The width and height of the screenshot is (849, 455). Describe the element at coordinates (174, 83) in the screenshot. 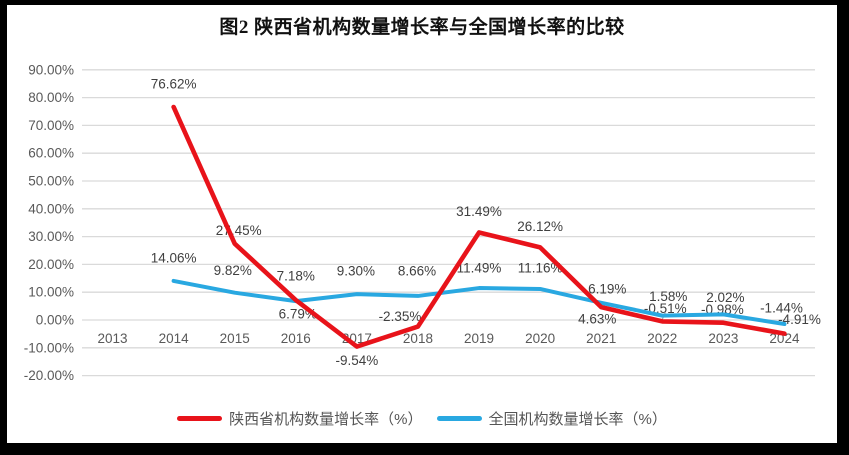

I see `data-label: 76.62%` at that location.